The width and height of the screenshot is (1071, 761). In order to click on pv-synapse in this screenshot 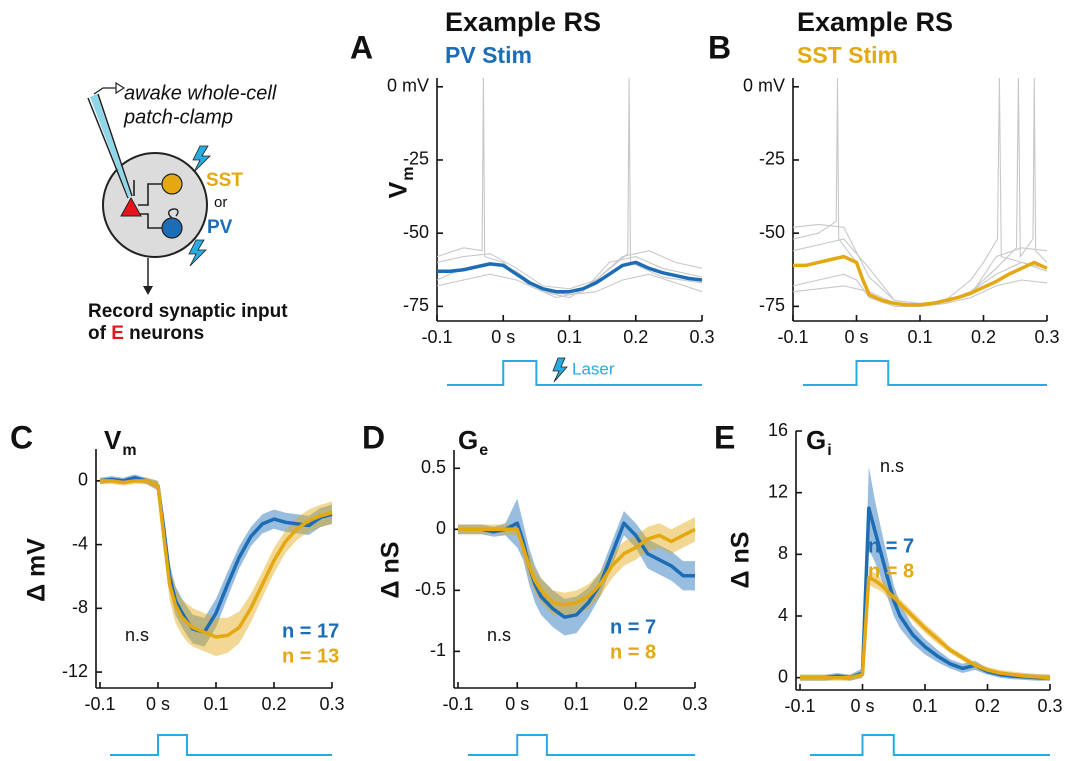, I will do `click(151, 221)`.